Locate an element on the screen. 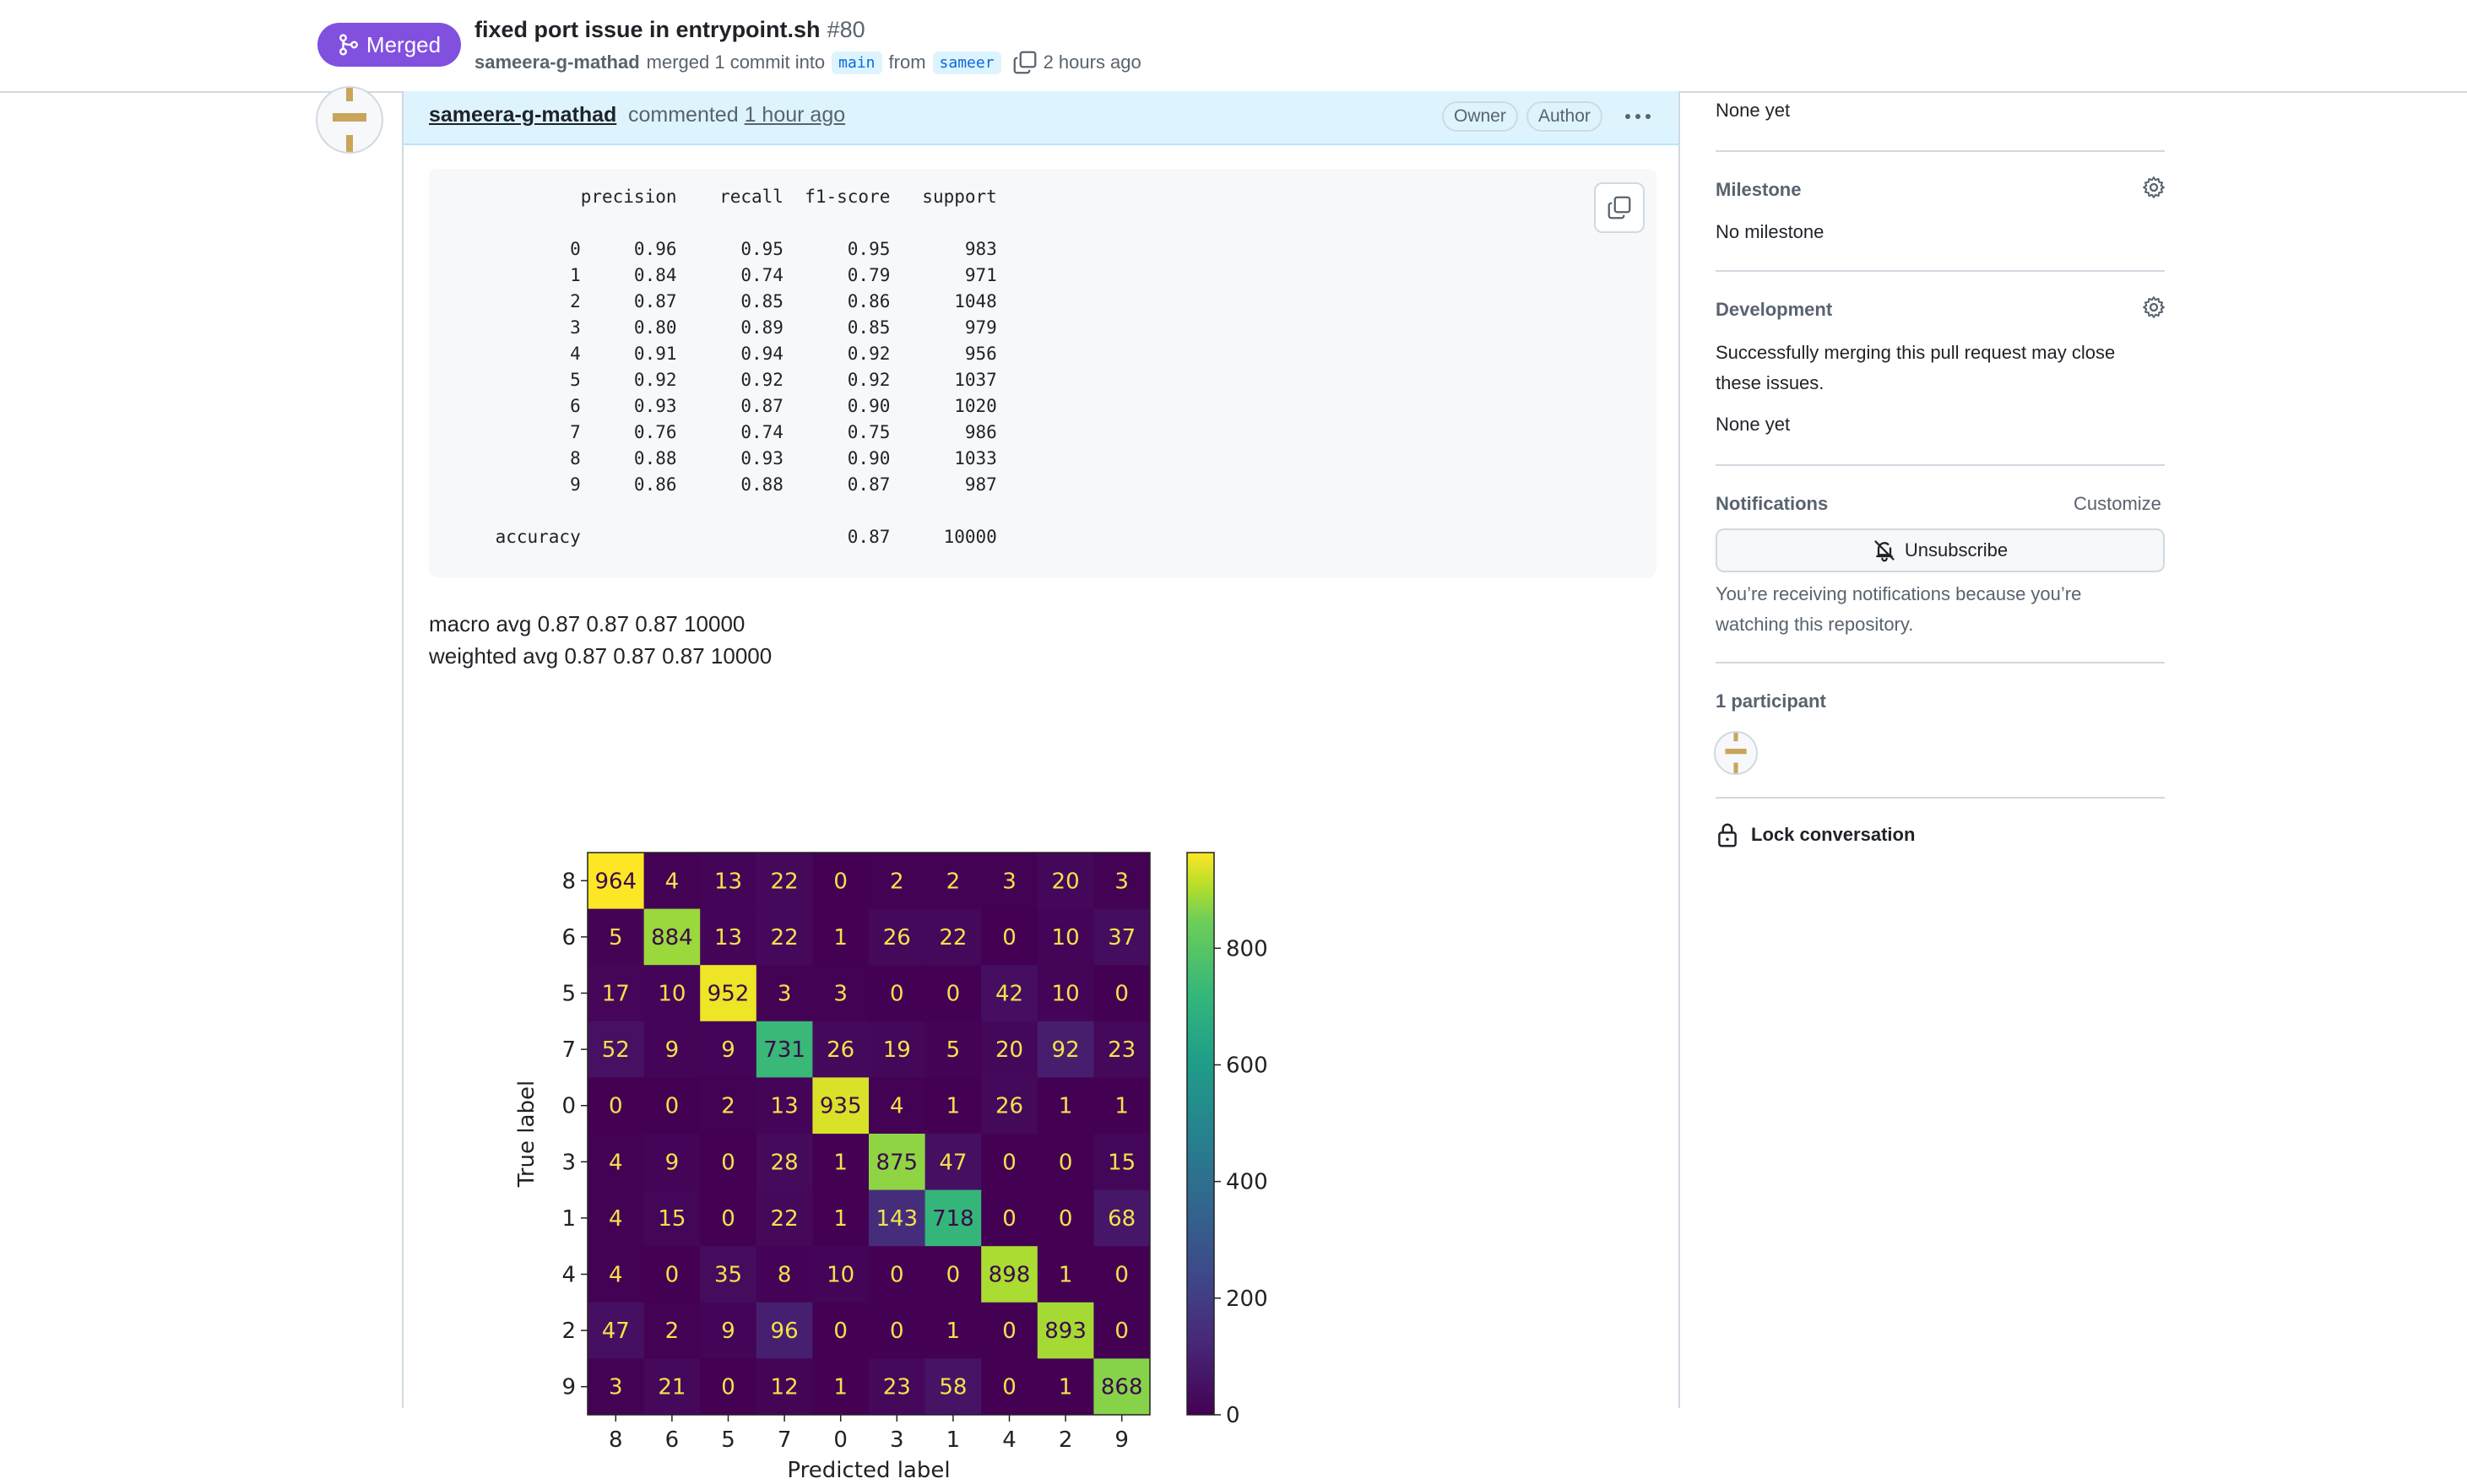 This screenshot has width=2467, height=1484. pr-title: fixed port issue in entrypoint.sh #80 is located at coordinates (669, 30).